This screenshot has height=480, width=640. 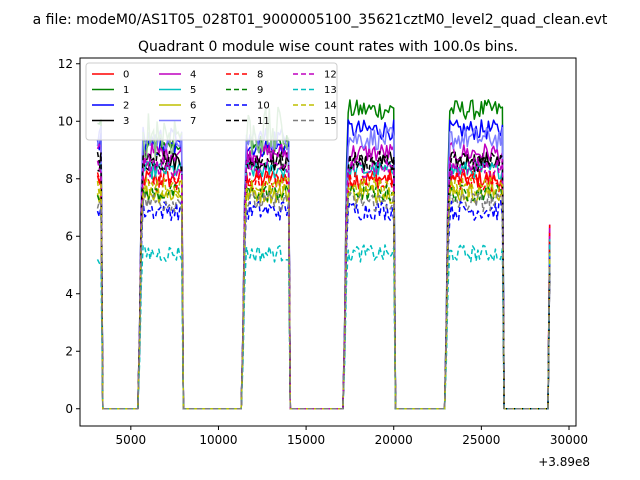 What do you see at coordinates (193, 121) in the screenshot?
I see `legend-label-7: 7` at bounding box center [193, 121].